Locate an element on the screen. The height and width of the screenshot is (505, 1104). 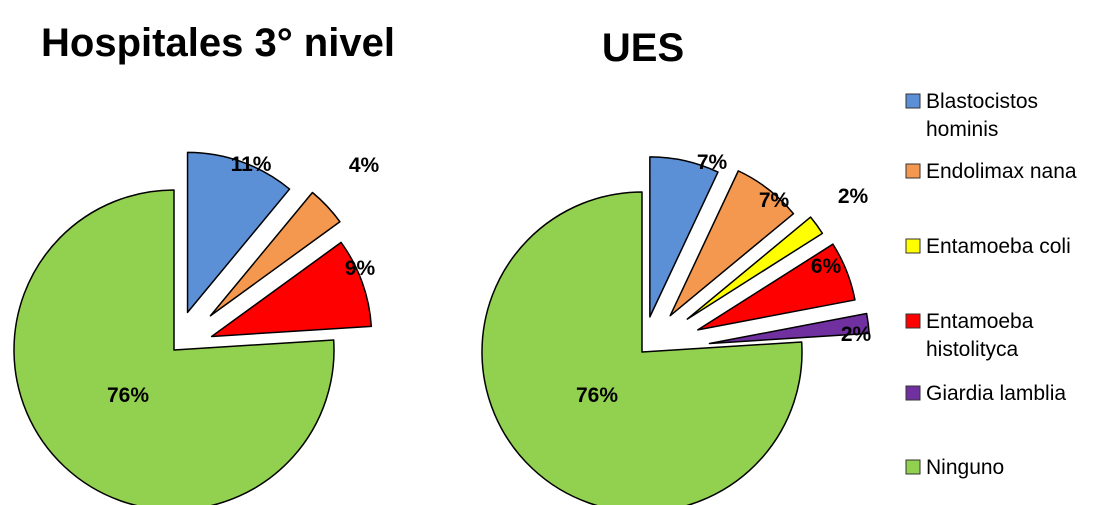
pie-slice-entamoeba-coli is located at coordinates (755, 268).